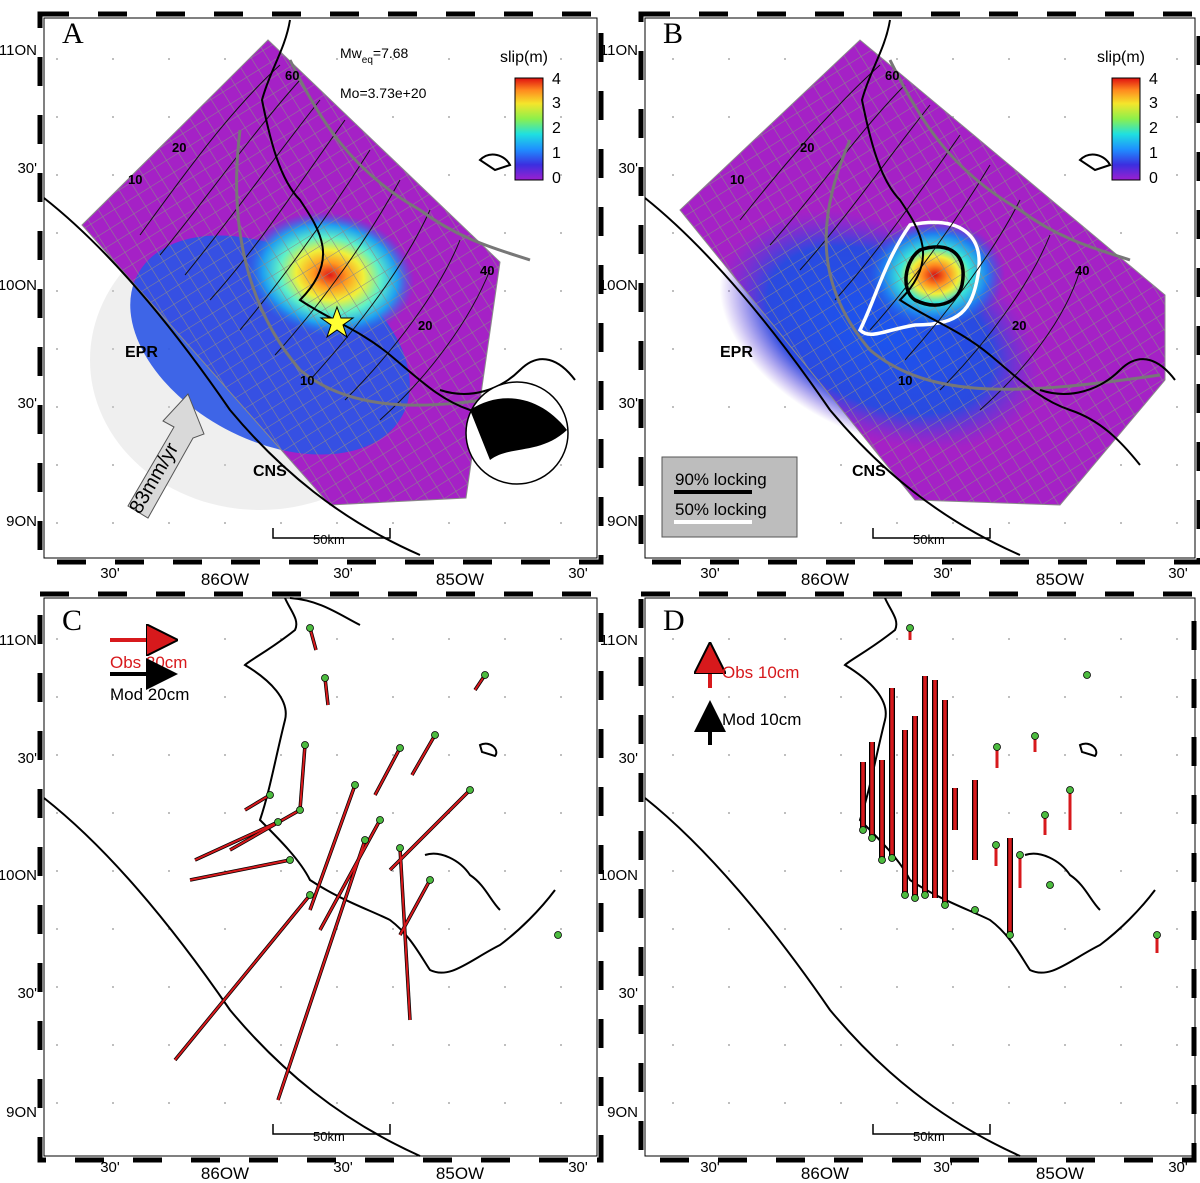 This screenshot has height=1183, width=1200. What do you see at coordinates (148, 662) in the screenshot?
I see `svg-text: Obs 20cm` at bounding box center [148, 662].